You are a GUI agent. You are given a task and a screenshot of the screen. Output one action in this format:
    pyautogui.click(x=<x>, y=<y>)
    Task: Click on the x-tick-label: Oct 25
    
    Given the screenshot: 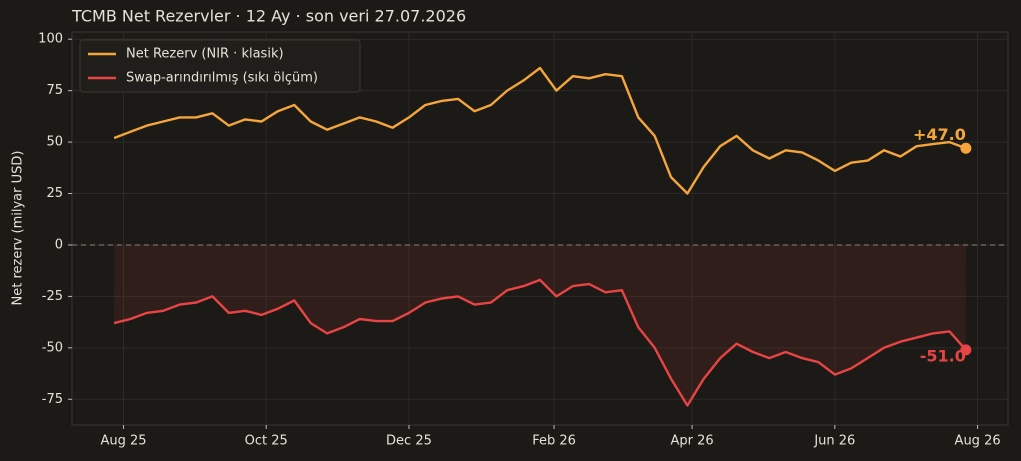 What is the action you would take?
    pyautogui.click(x=266, y=441)
    